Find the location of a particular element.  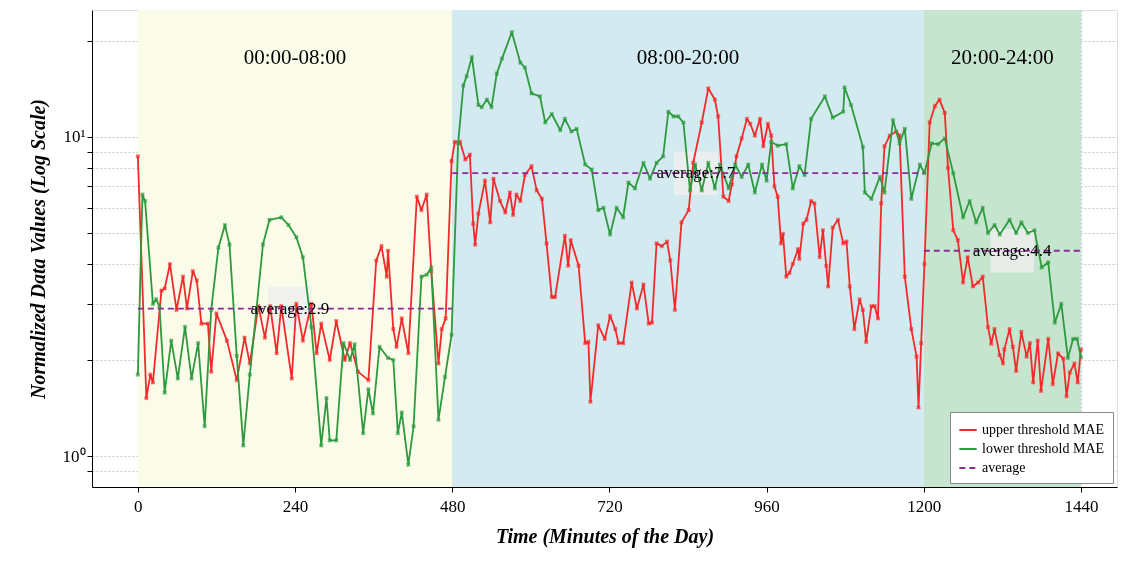

x-tick-label: 960 is located at coordinates (767, 506).